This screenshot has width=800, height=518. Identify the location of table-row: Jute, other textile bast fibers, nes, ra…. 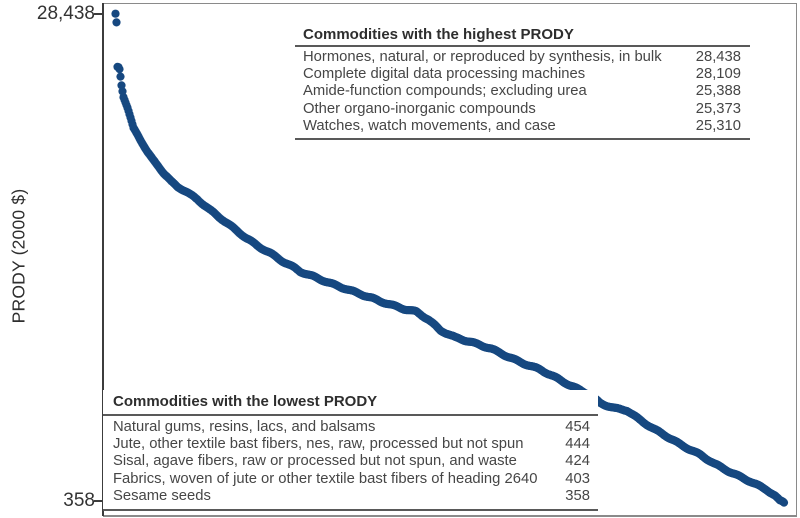
(350, 444).